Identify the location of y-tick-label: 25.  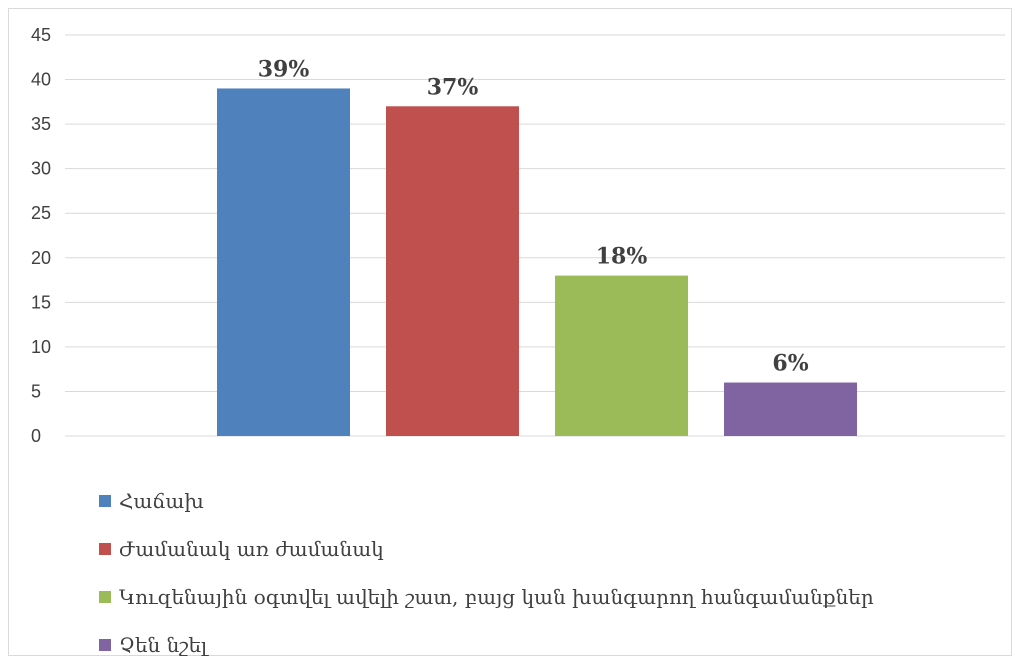
(41, 213).